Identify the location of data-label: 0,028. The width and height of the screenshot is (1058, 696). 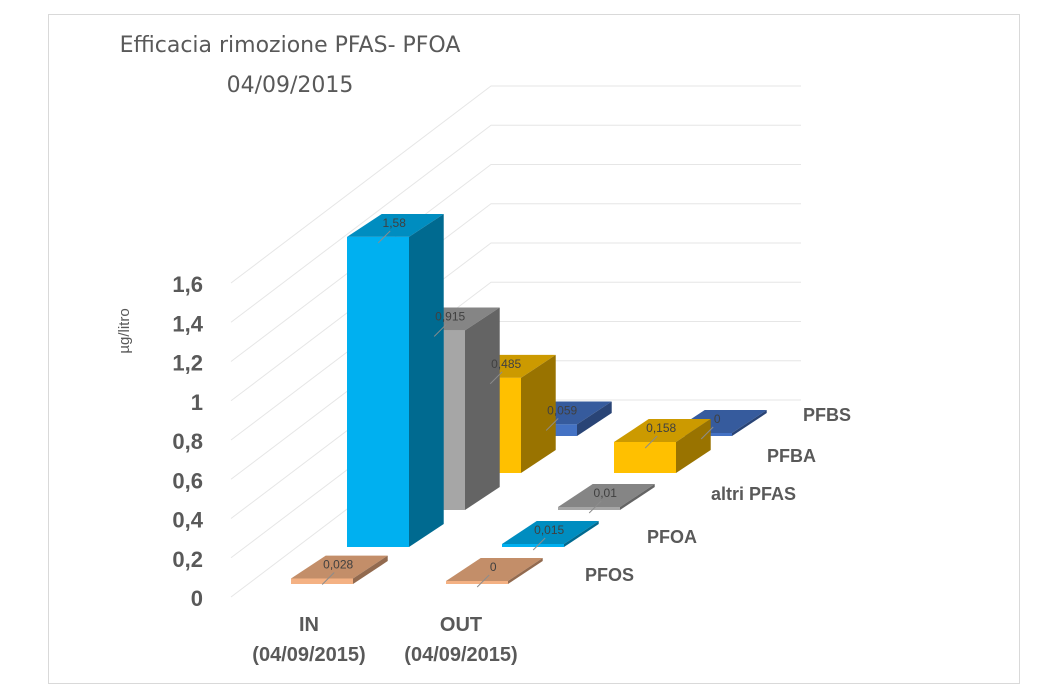
(338, 565).